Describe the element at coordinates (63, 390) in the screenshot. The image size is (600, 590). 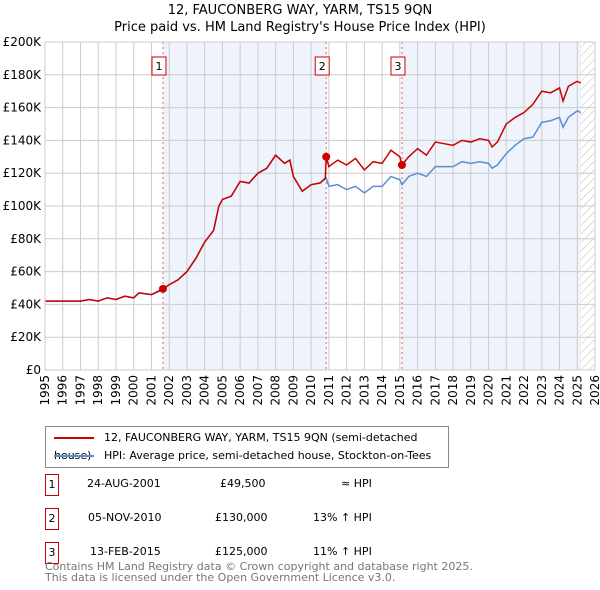
I see `x-tick-label: 1996` at that location.